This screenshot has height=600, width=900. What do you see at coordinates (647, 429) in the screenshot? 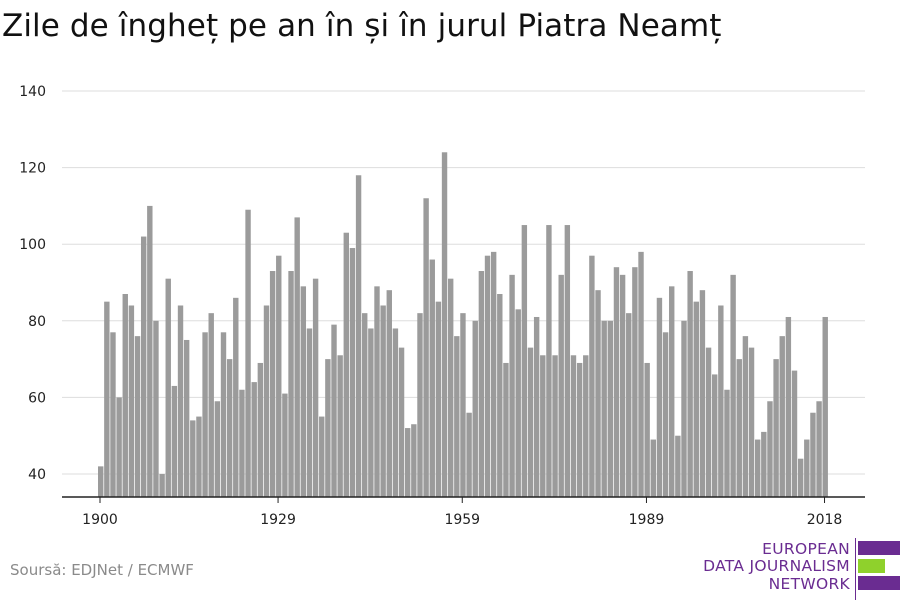
I see `bar-1989` at bounding box center [647, 429].